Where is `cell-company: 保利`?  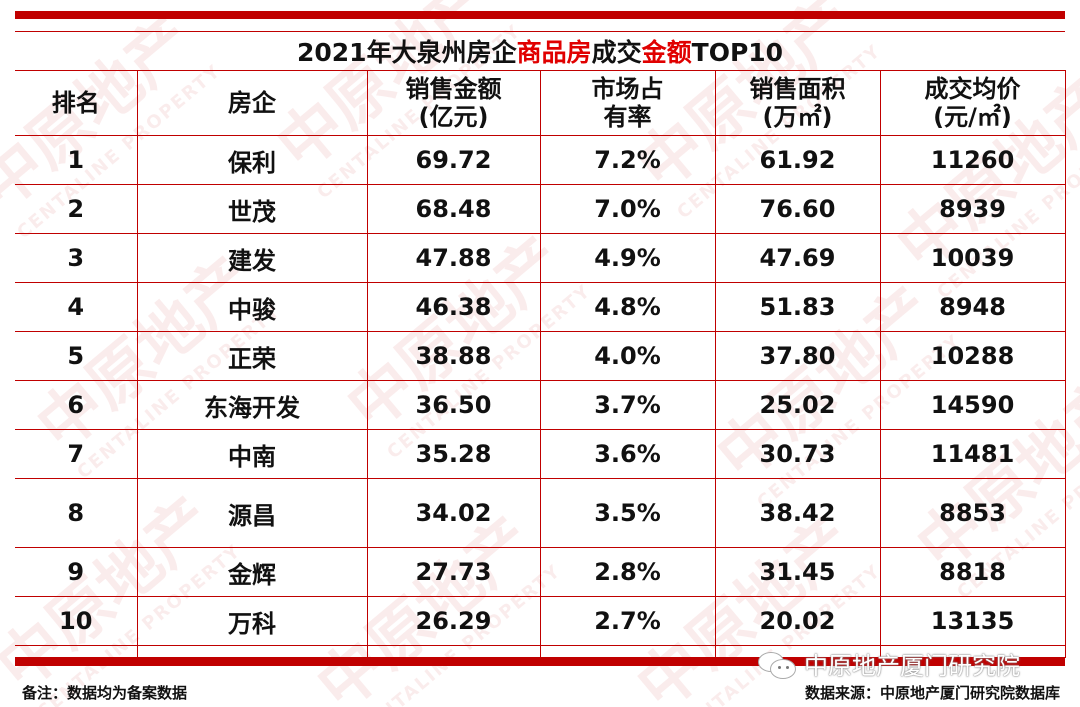
cell-company: 保利 is located at coordinates (252, 160).